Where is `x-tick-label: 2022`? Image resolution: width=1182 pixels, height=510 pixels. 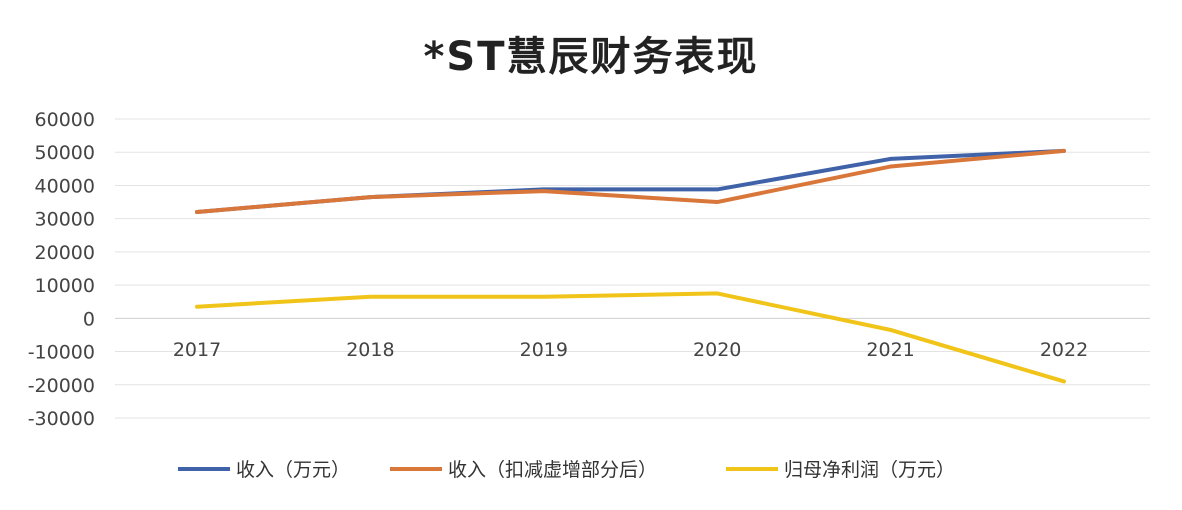 x-tick-label: 2022 is located at coordinates (1064, 350).